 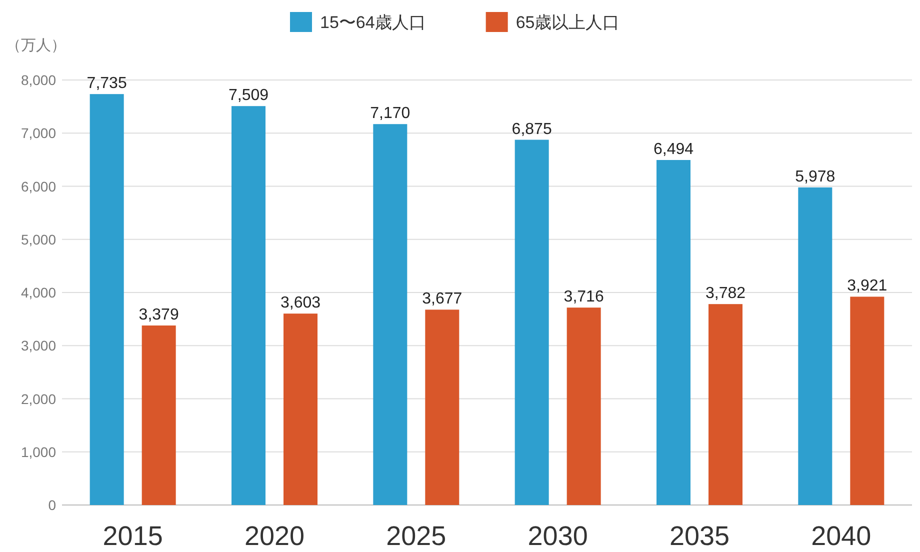 What do you see at coordinates (38, 292) in the screenshot?
I see `y-tick-label: 4,000` at bounding box center [38, 292].